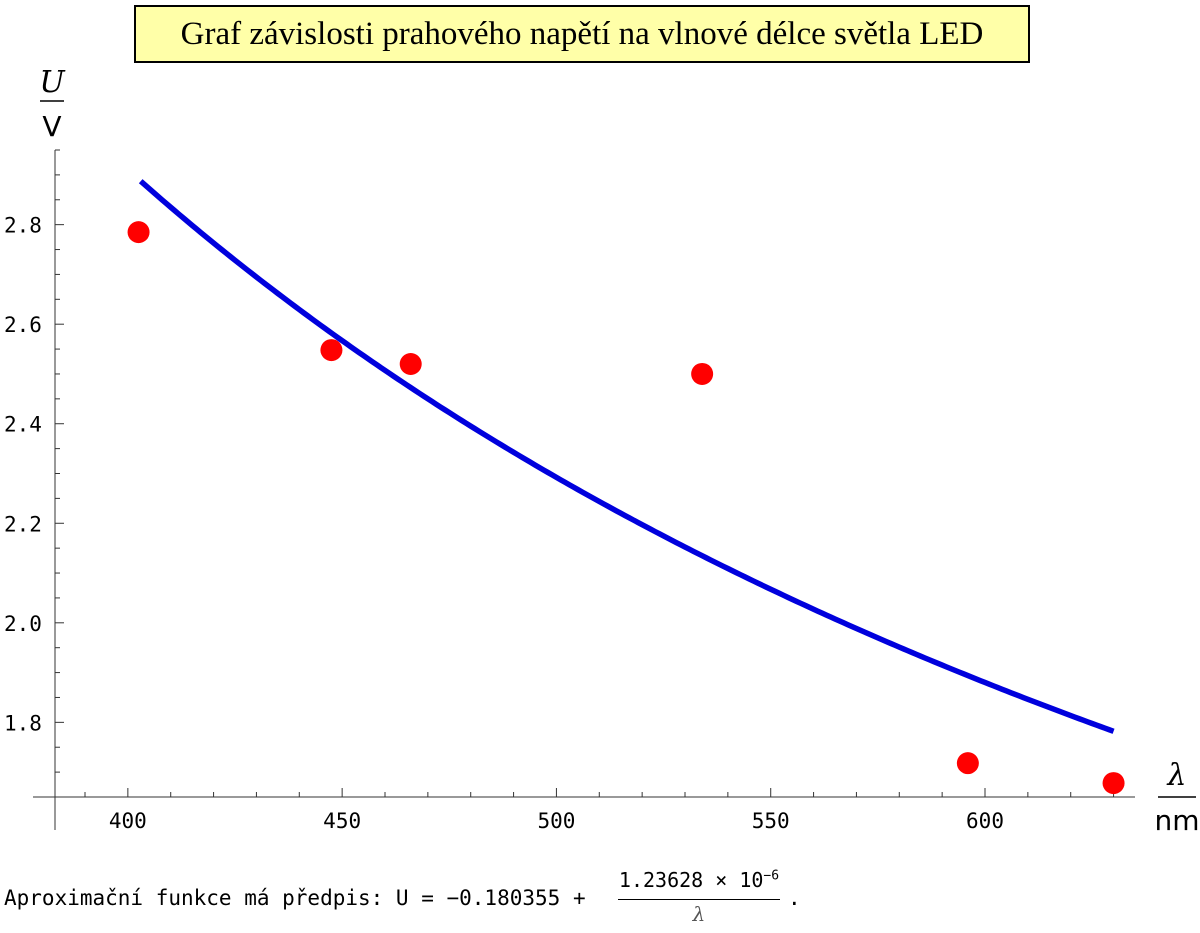 This screenshot has height=933, width=1200. Describe the element at coordinates (23, 624) in the screenshot. I see `y-tick-label: 2.0` at that location.